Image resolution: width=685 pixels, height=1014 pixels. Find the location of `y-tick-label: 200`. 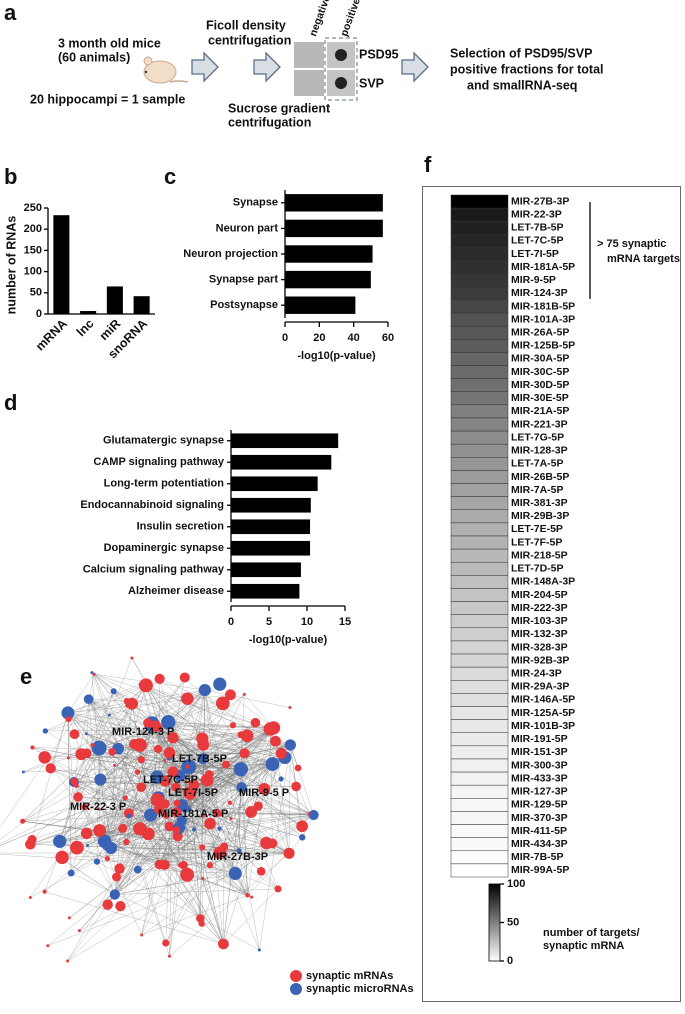

y-tick-label: 200 is located at coordinates (33, 229).